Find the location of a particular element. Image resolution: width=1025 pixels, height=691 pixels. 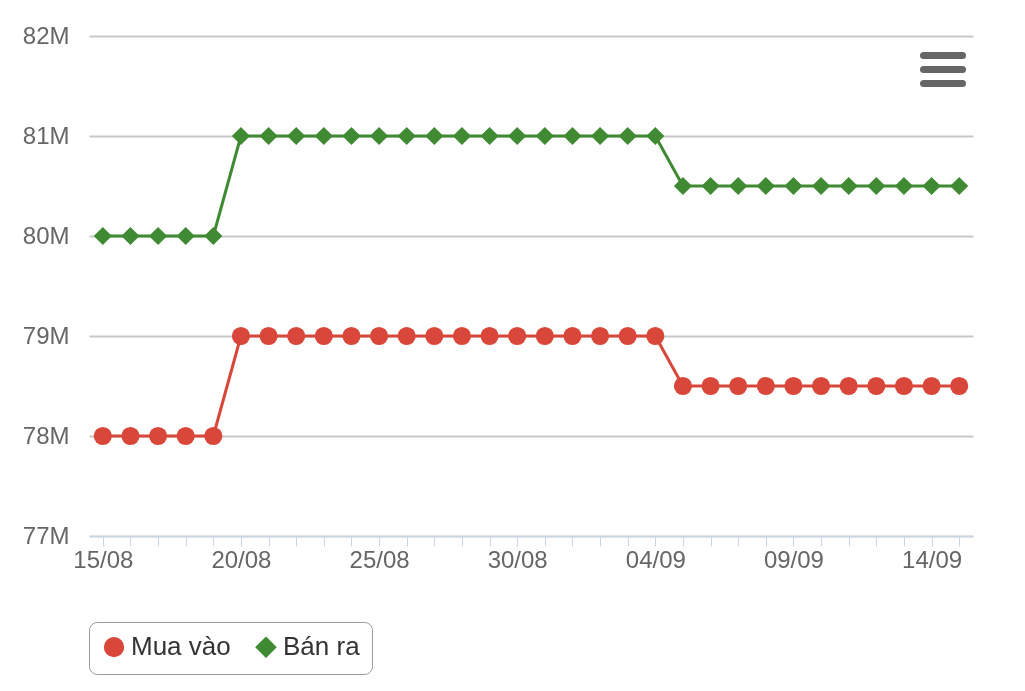

x-tick-label: 04/09 is located at coordinates (655, 559).